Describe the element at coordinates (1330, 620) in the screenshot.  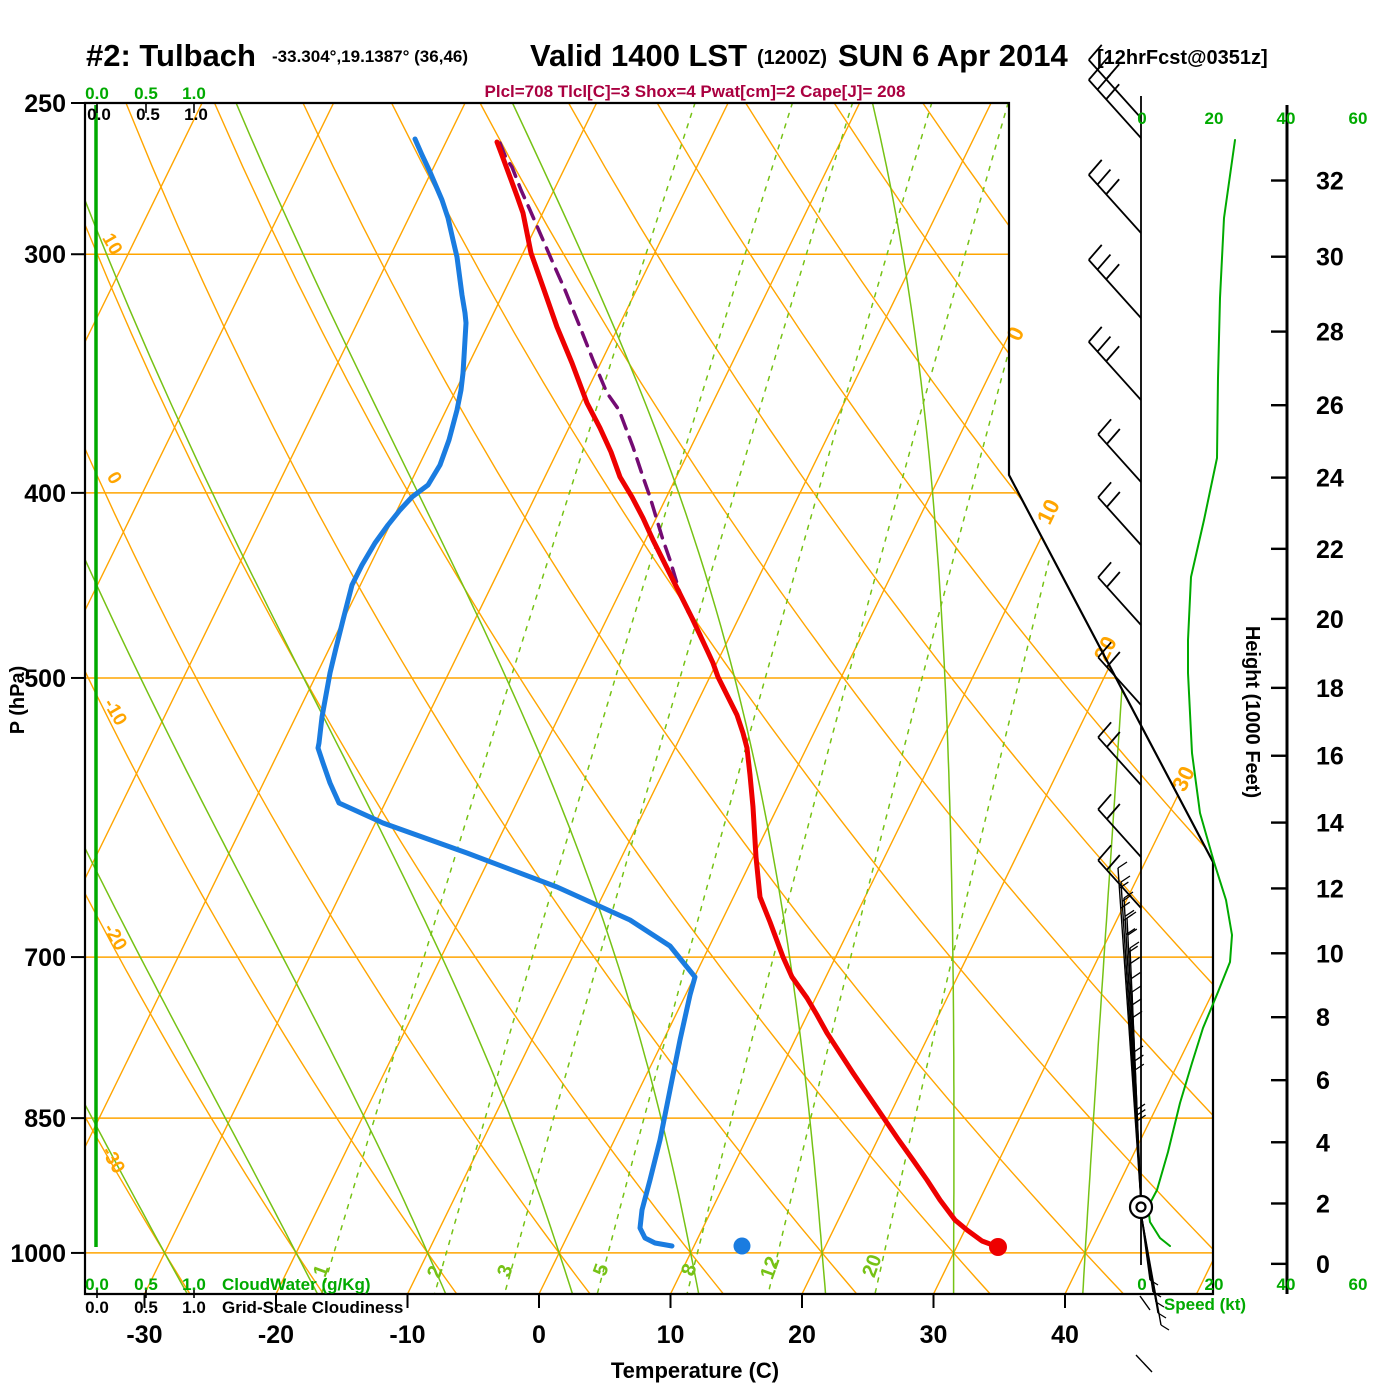
I see `height-tick-label: 20` at that location.